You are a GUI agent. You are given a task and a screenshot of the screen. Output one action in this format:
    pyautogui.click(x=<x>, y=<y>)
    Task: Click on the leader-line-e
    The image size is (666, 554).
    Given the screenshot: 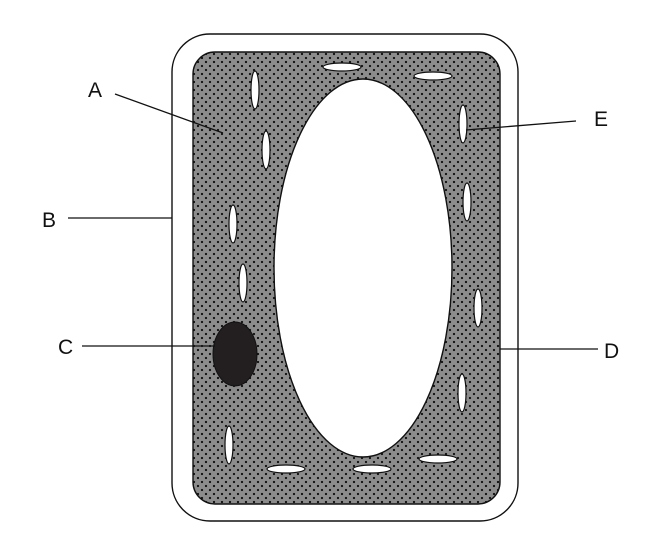 What is the action you would take?
    pyautogui.click(x=521, y=125)
    